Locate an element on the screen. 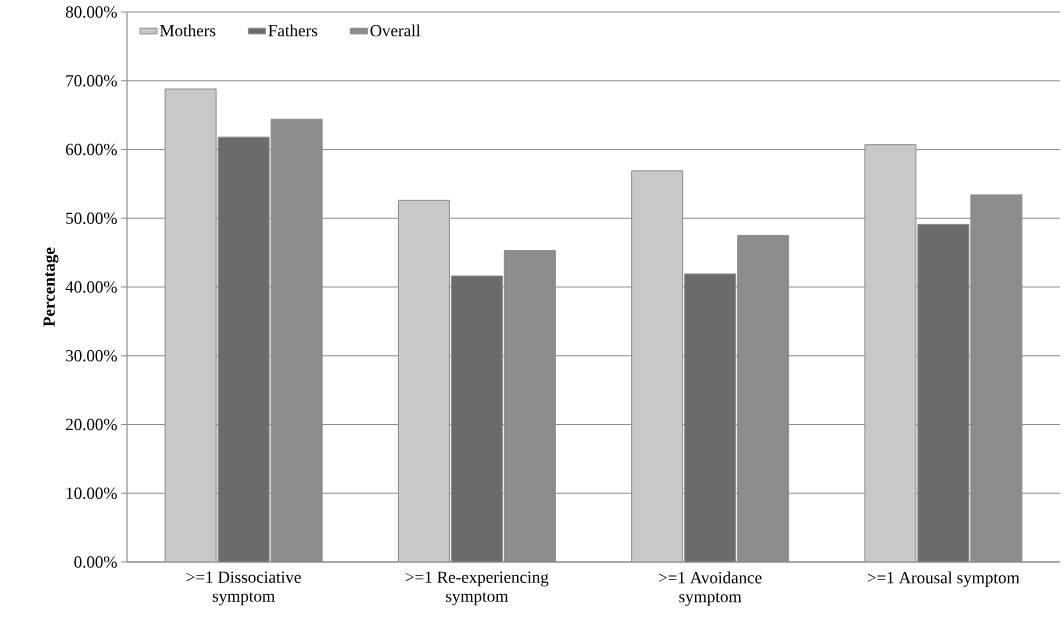 This screenshot has height=639, width=1064. y-tick-label: 60.00% is located at coordinates (91, 149).